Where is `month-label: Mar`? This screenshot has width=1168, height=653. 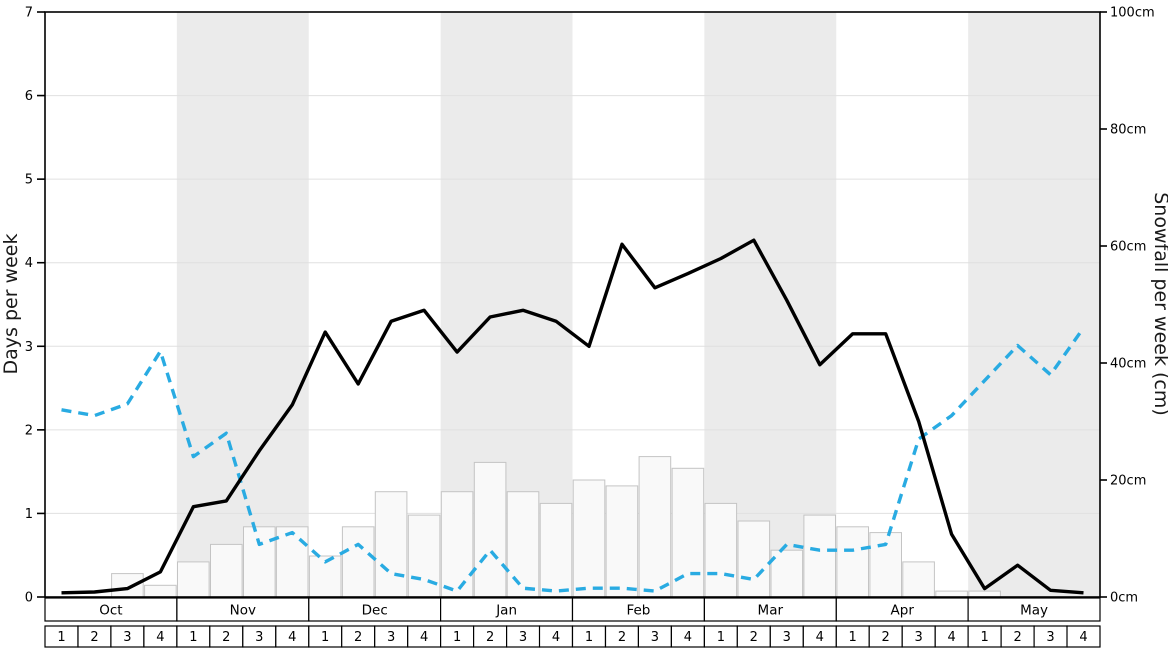
month-label: Mar is located at coordinates (771, 611).